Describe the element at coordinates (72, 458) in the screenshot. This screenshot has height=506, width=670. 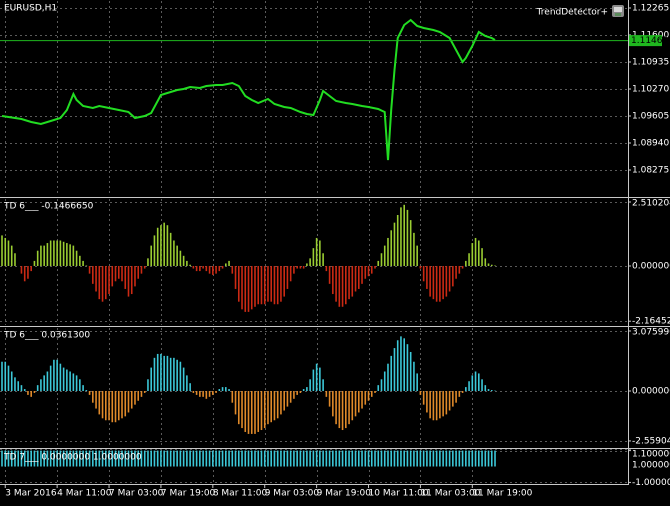
I see `panel-title: TD 7___ 0.0000000 1.0000000` at that location.